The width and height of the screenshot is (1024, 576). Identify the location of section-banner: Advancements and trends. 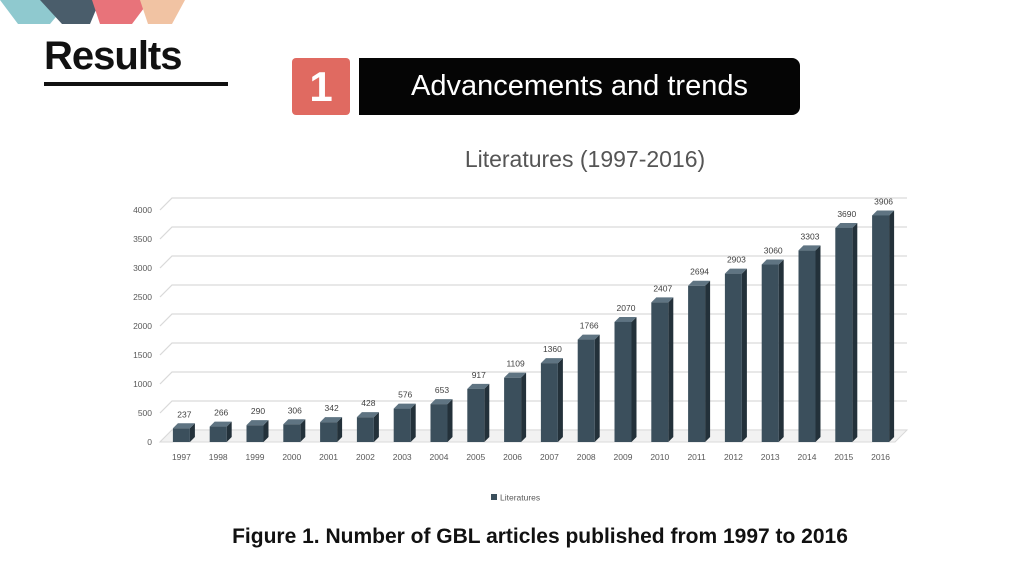
(579, 86).